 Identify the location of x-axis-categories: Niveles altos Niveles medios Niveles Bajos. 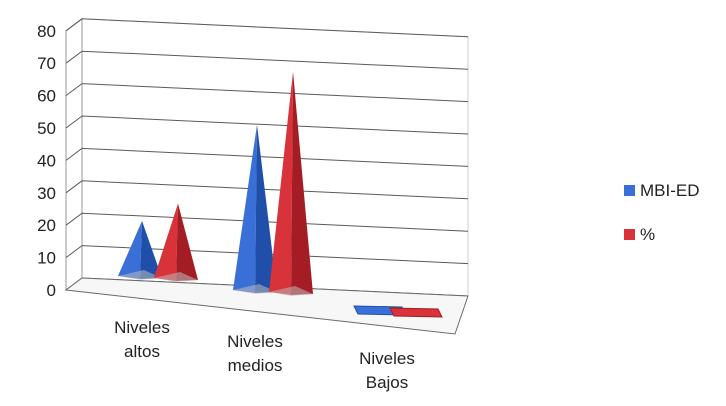
(264, 355).